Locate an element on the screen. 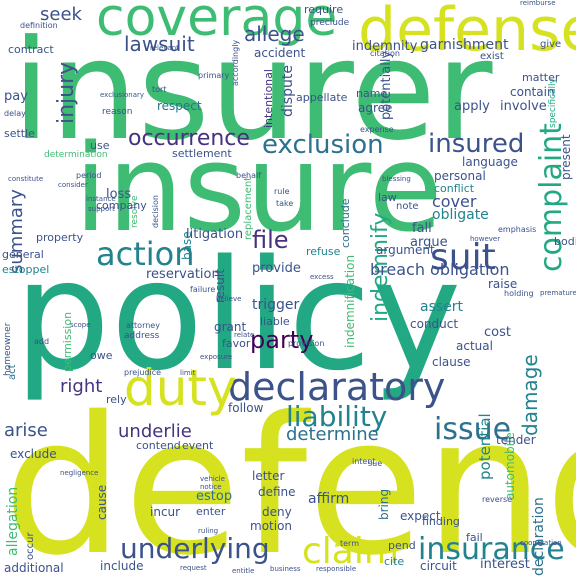 The image size is (576, 576). word-accident: accident is located at coordinates (280, 53).